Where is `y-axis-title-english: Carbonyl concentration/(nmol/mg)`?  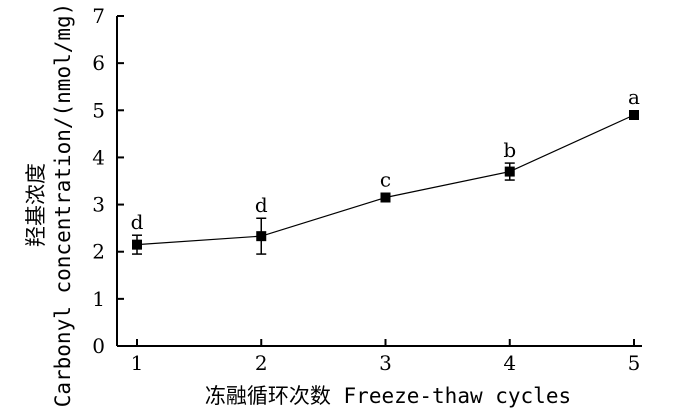
y-axis-title-english: Carbonyl concentration/(nmol/mg) is located at coordinates (63, 205).